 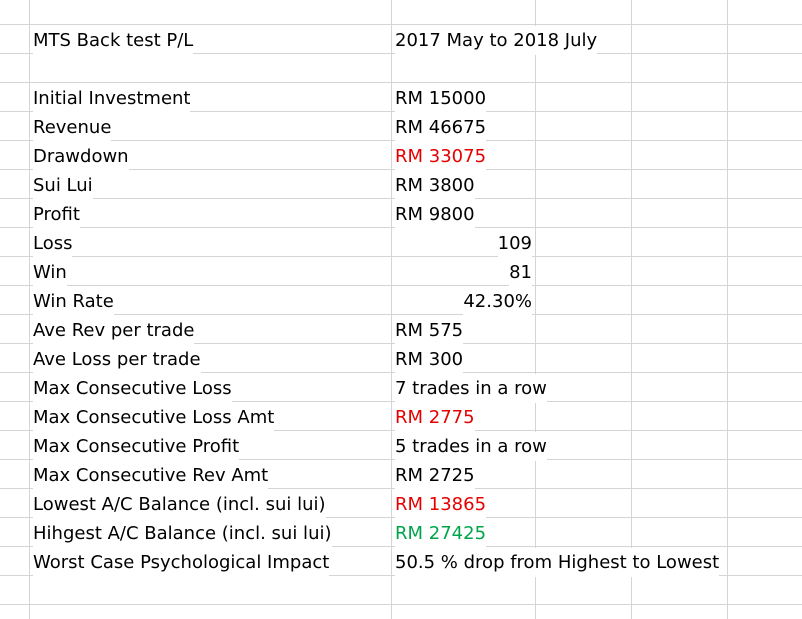 I want to click on row-label: Sui Lui, so click(x=63, y=185).